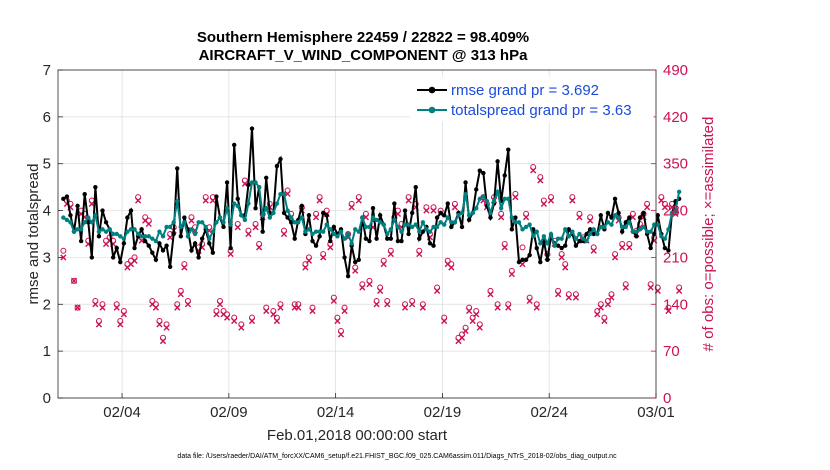  I want to click on y2-tick-label: 210, so click(675, 257).